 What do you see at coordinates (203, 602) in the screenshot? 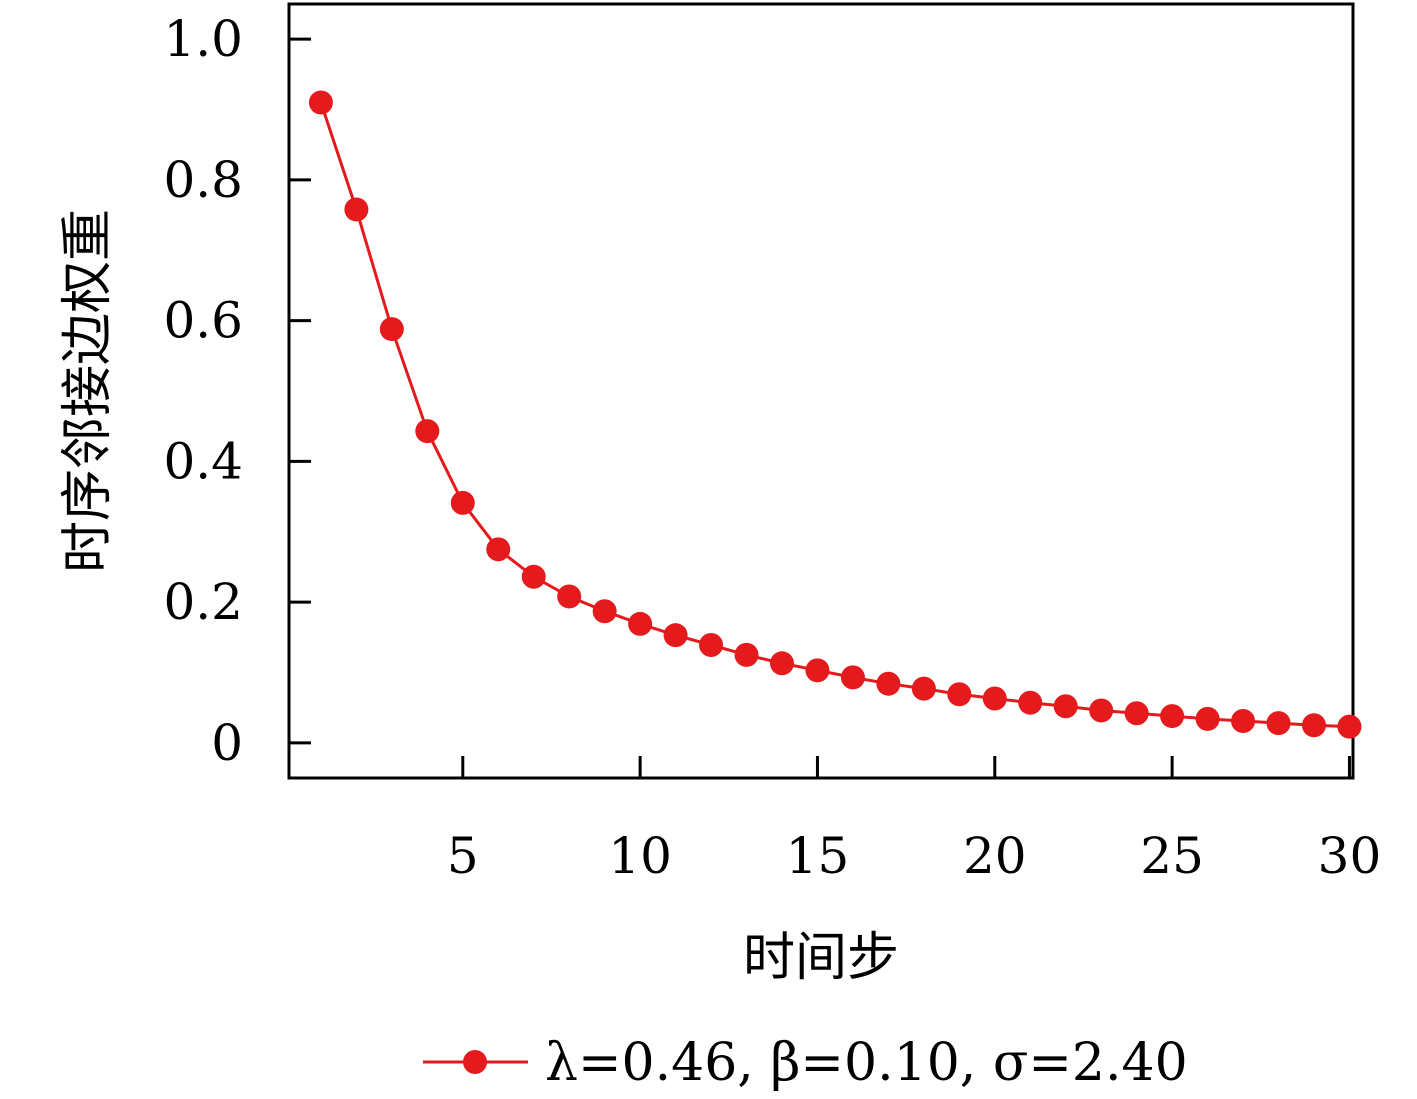
I see `y-tick-label: 0.2` at bounding box center [203, 602].